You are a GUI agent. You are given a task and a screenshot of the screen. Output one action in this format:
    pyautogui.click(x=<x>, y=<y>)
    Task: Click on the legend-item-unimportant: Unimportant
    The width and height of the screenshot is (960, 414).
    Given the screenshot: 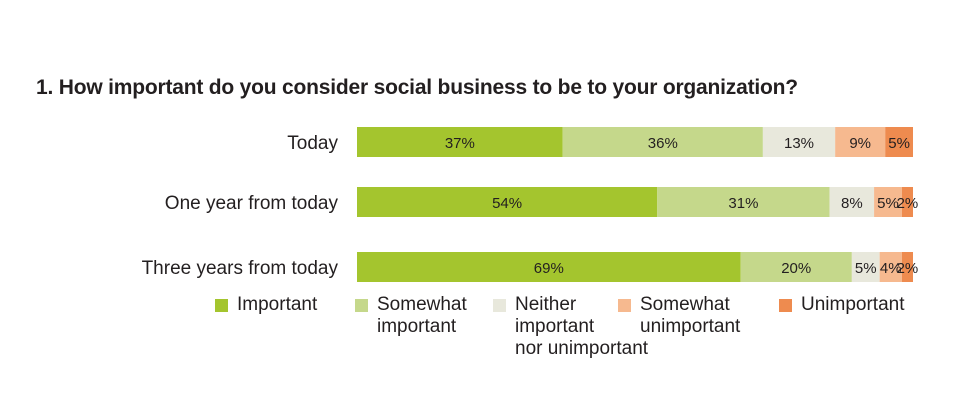 What is the action you would take?
    pyautogui.click(x=842, y=305)
    